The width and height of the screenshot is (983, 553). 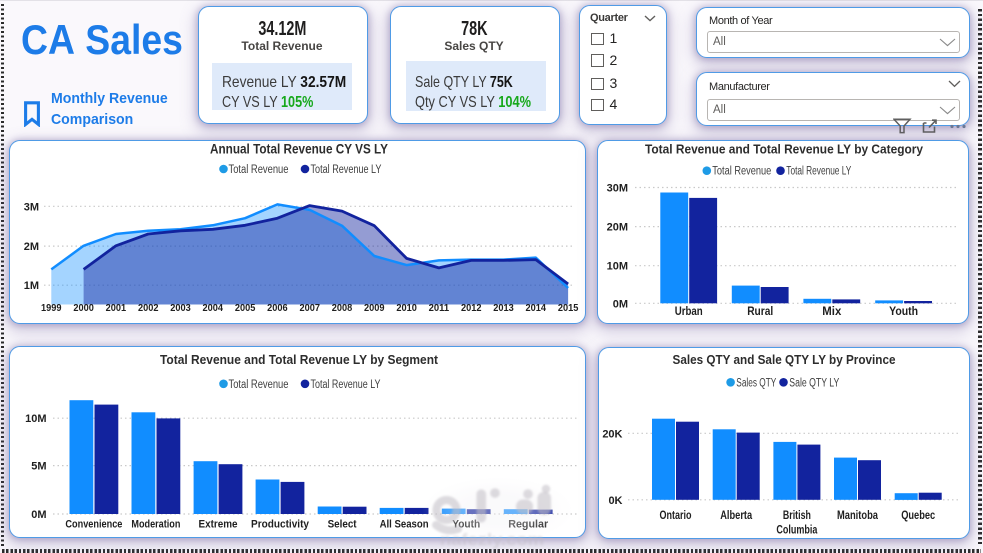 What do you see at coordinates (280, 525) in the screenshot?
I see `svg-text: Productivity` at bounding box center [280, 525].